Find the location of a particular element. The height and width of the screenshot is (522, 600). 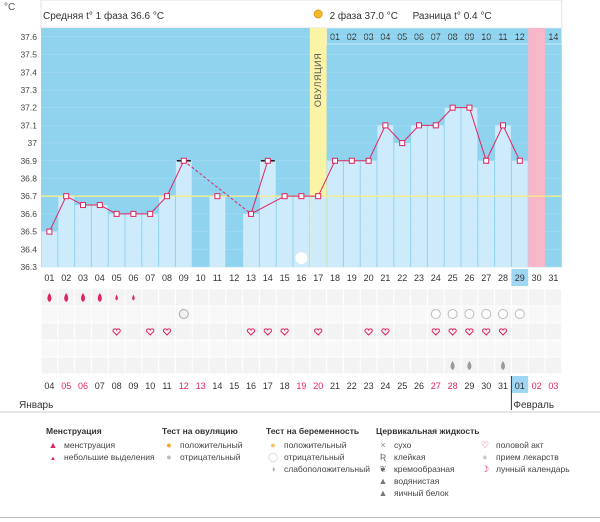

y-tick-label: 37.5 is located at coordinates (28, 55).